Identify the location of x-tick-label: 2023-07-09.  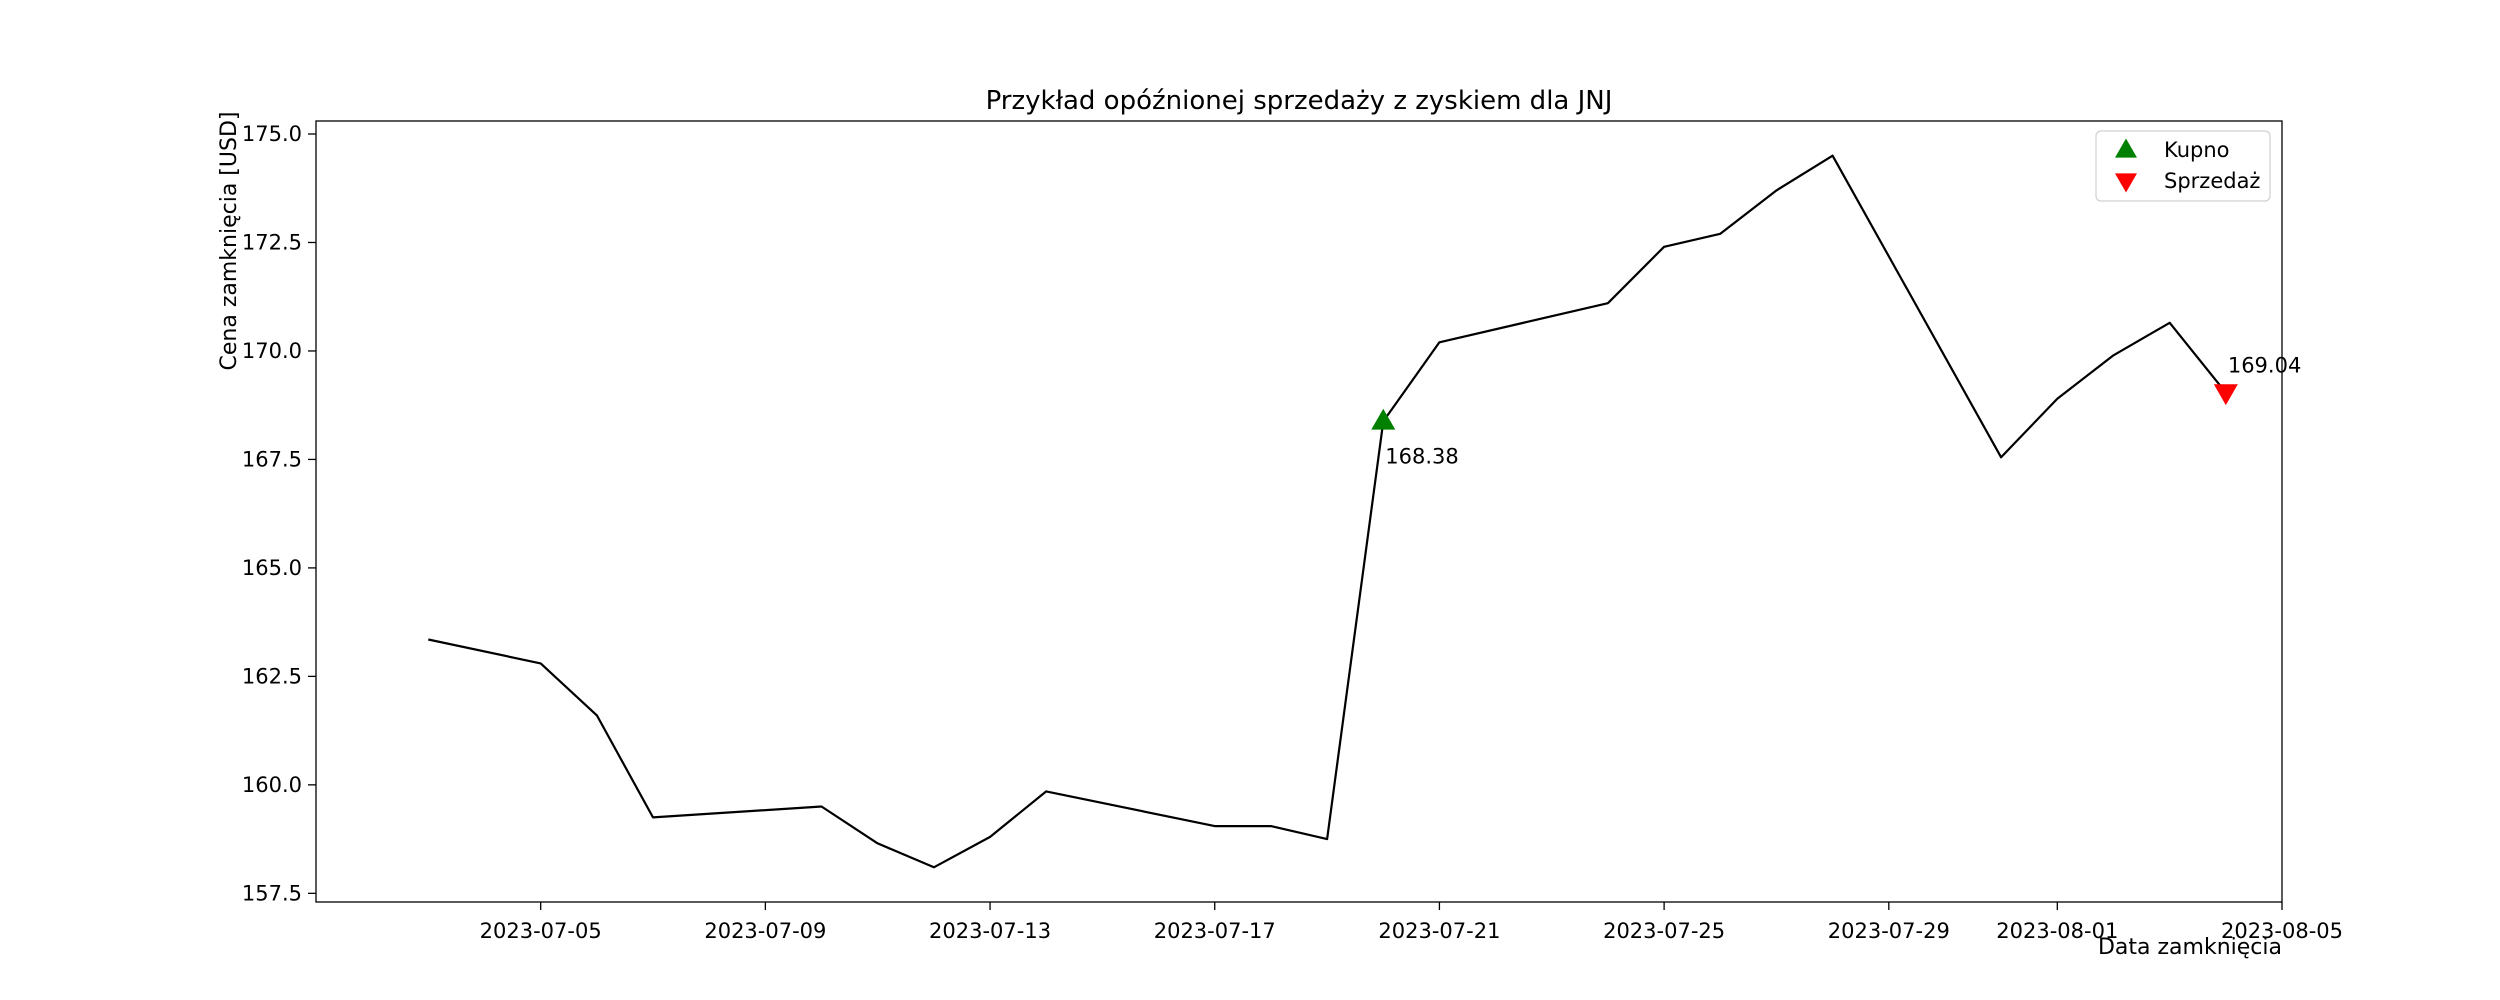
(765, 931).